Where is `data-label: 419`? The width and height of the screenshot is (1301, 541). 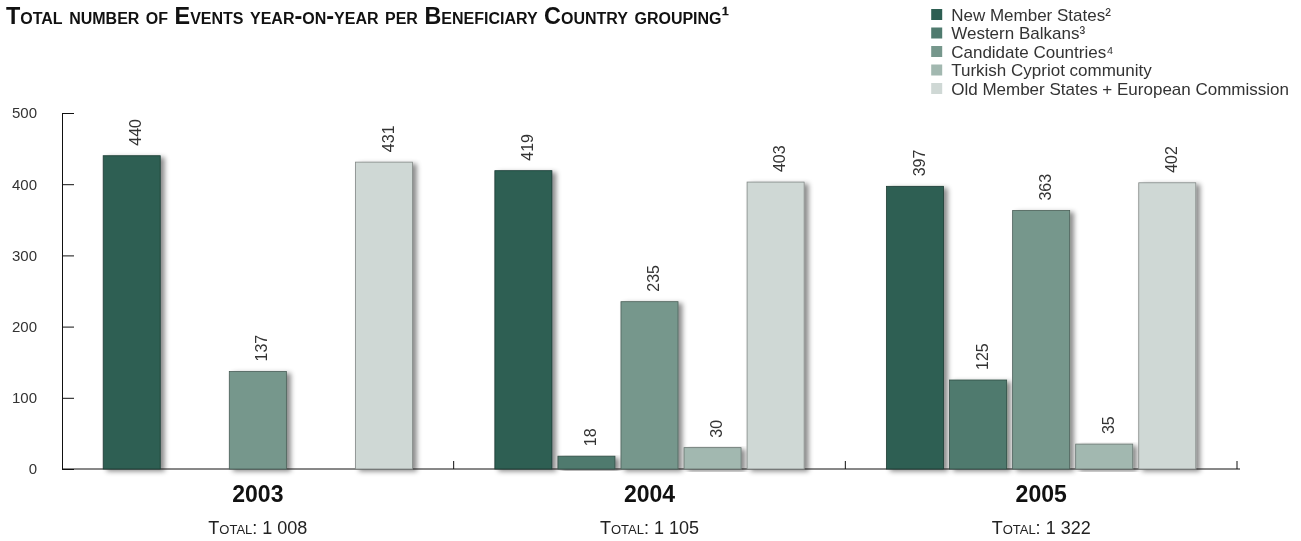 data-label: 419 is located at coordinates (527, 147).